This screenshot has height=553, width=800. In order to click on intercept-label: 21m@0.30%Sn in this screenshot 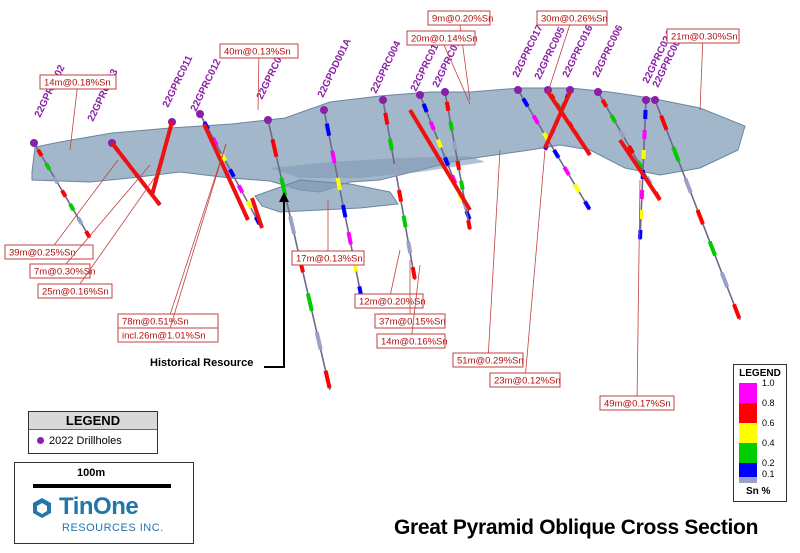, I will do `click(704, 37)`.